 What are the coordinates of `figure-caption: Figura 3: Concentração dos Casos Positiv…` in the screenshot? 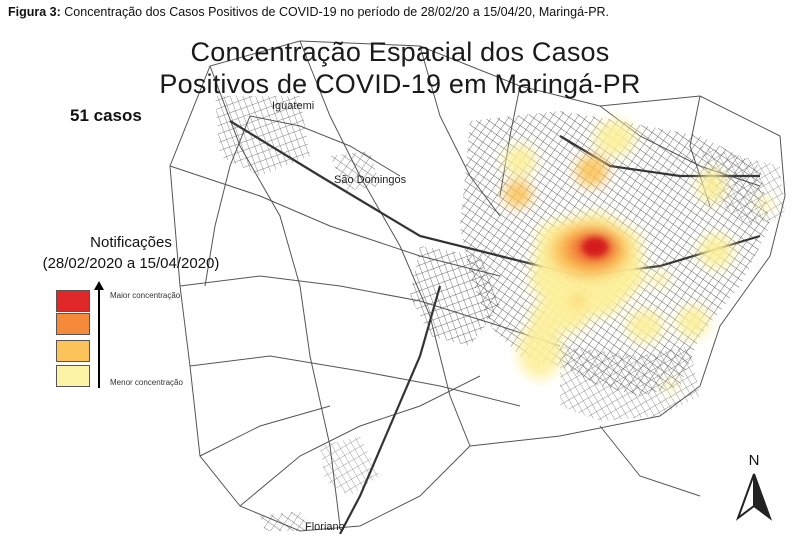 It's located at (308, 12).